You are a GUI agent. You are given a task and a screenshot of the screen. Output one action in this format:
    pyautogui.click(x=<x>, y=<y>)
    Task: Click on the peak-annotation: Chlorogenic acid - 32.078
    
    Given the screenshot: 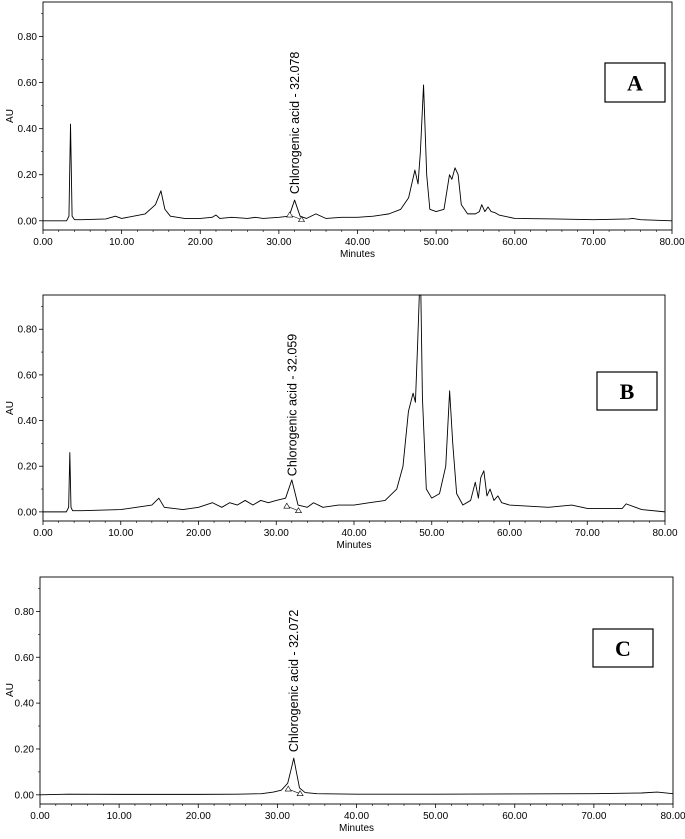 What is the action you would take?
    pyautogui.click(x=295, y=123)
    